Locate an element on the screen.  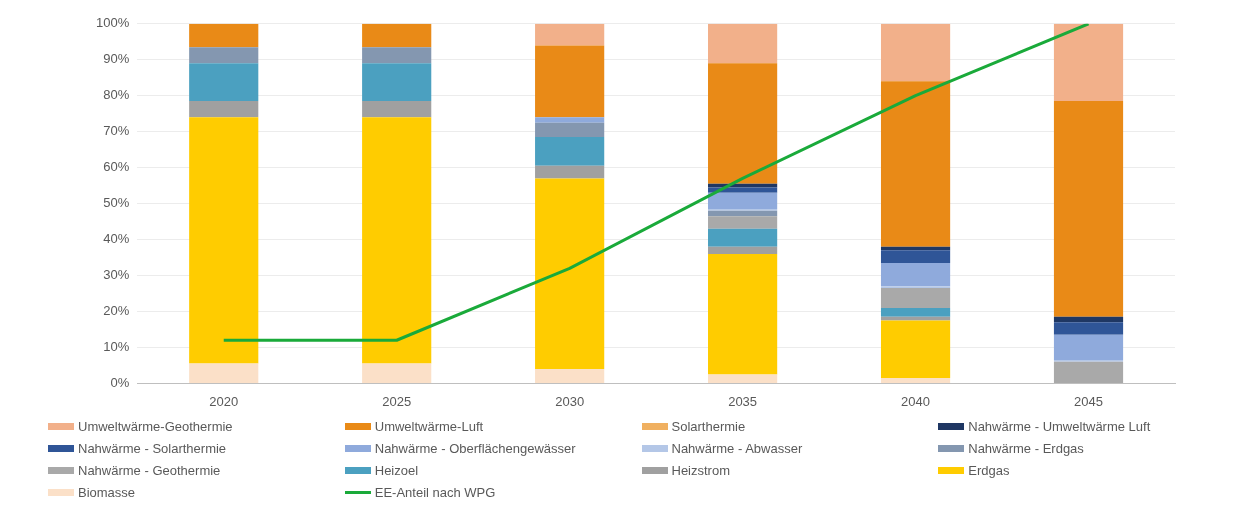
x-tick-label: 2020 is located at coordinates (224, 401).